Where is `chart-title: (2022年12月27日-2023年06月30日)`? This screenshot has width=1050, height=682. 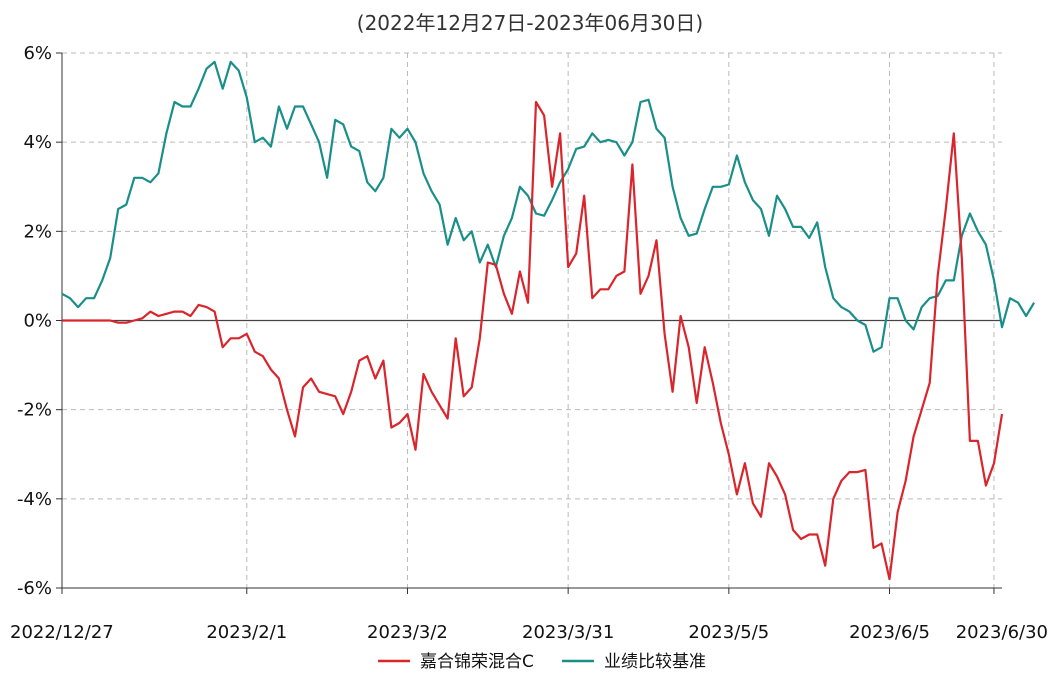 chart-title: (2022年12月27日-2023年06月30日) is located at coordinates (530, 23).